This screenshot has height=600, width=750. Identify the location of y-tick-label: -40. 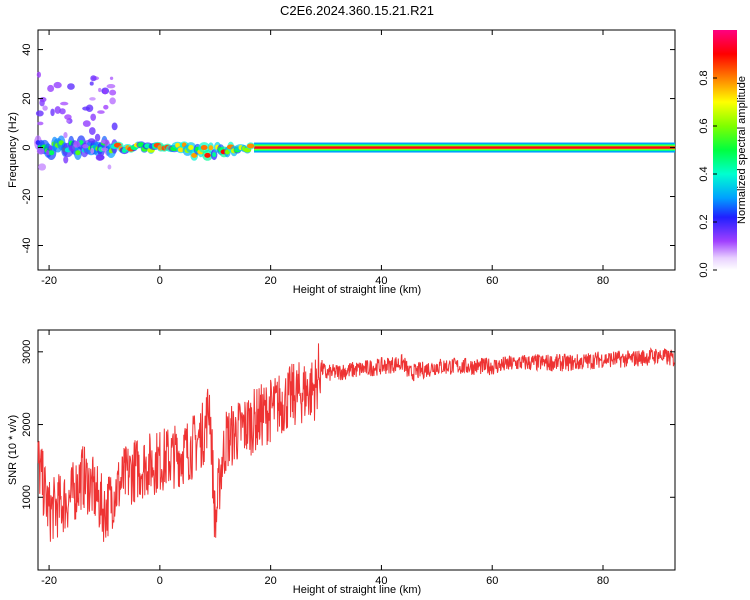
(27, 246).